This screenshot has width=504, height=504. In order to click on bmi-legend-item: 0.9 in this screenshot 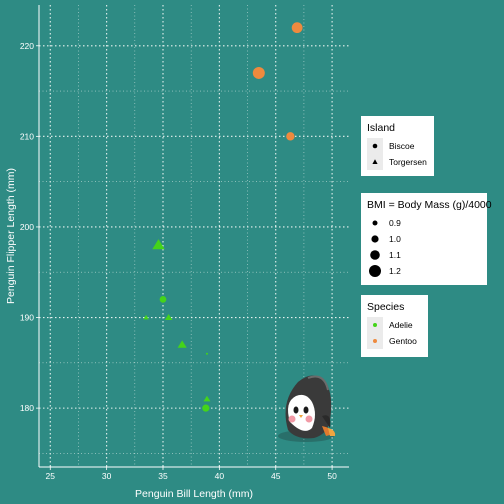, I will do `click(424, 223)`.